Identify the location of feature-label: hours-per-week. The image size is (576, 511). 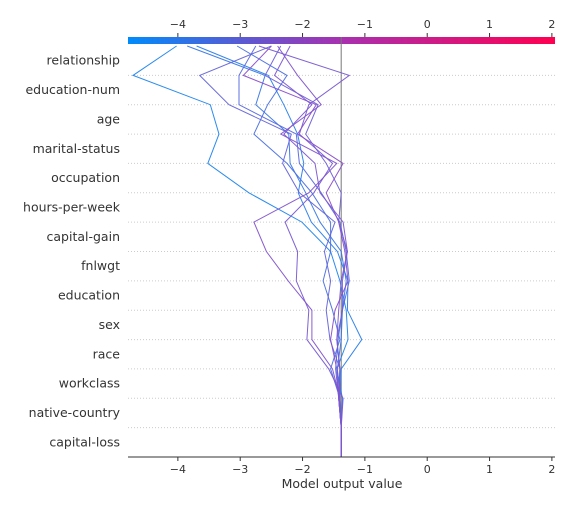
(72, 206).